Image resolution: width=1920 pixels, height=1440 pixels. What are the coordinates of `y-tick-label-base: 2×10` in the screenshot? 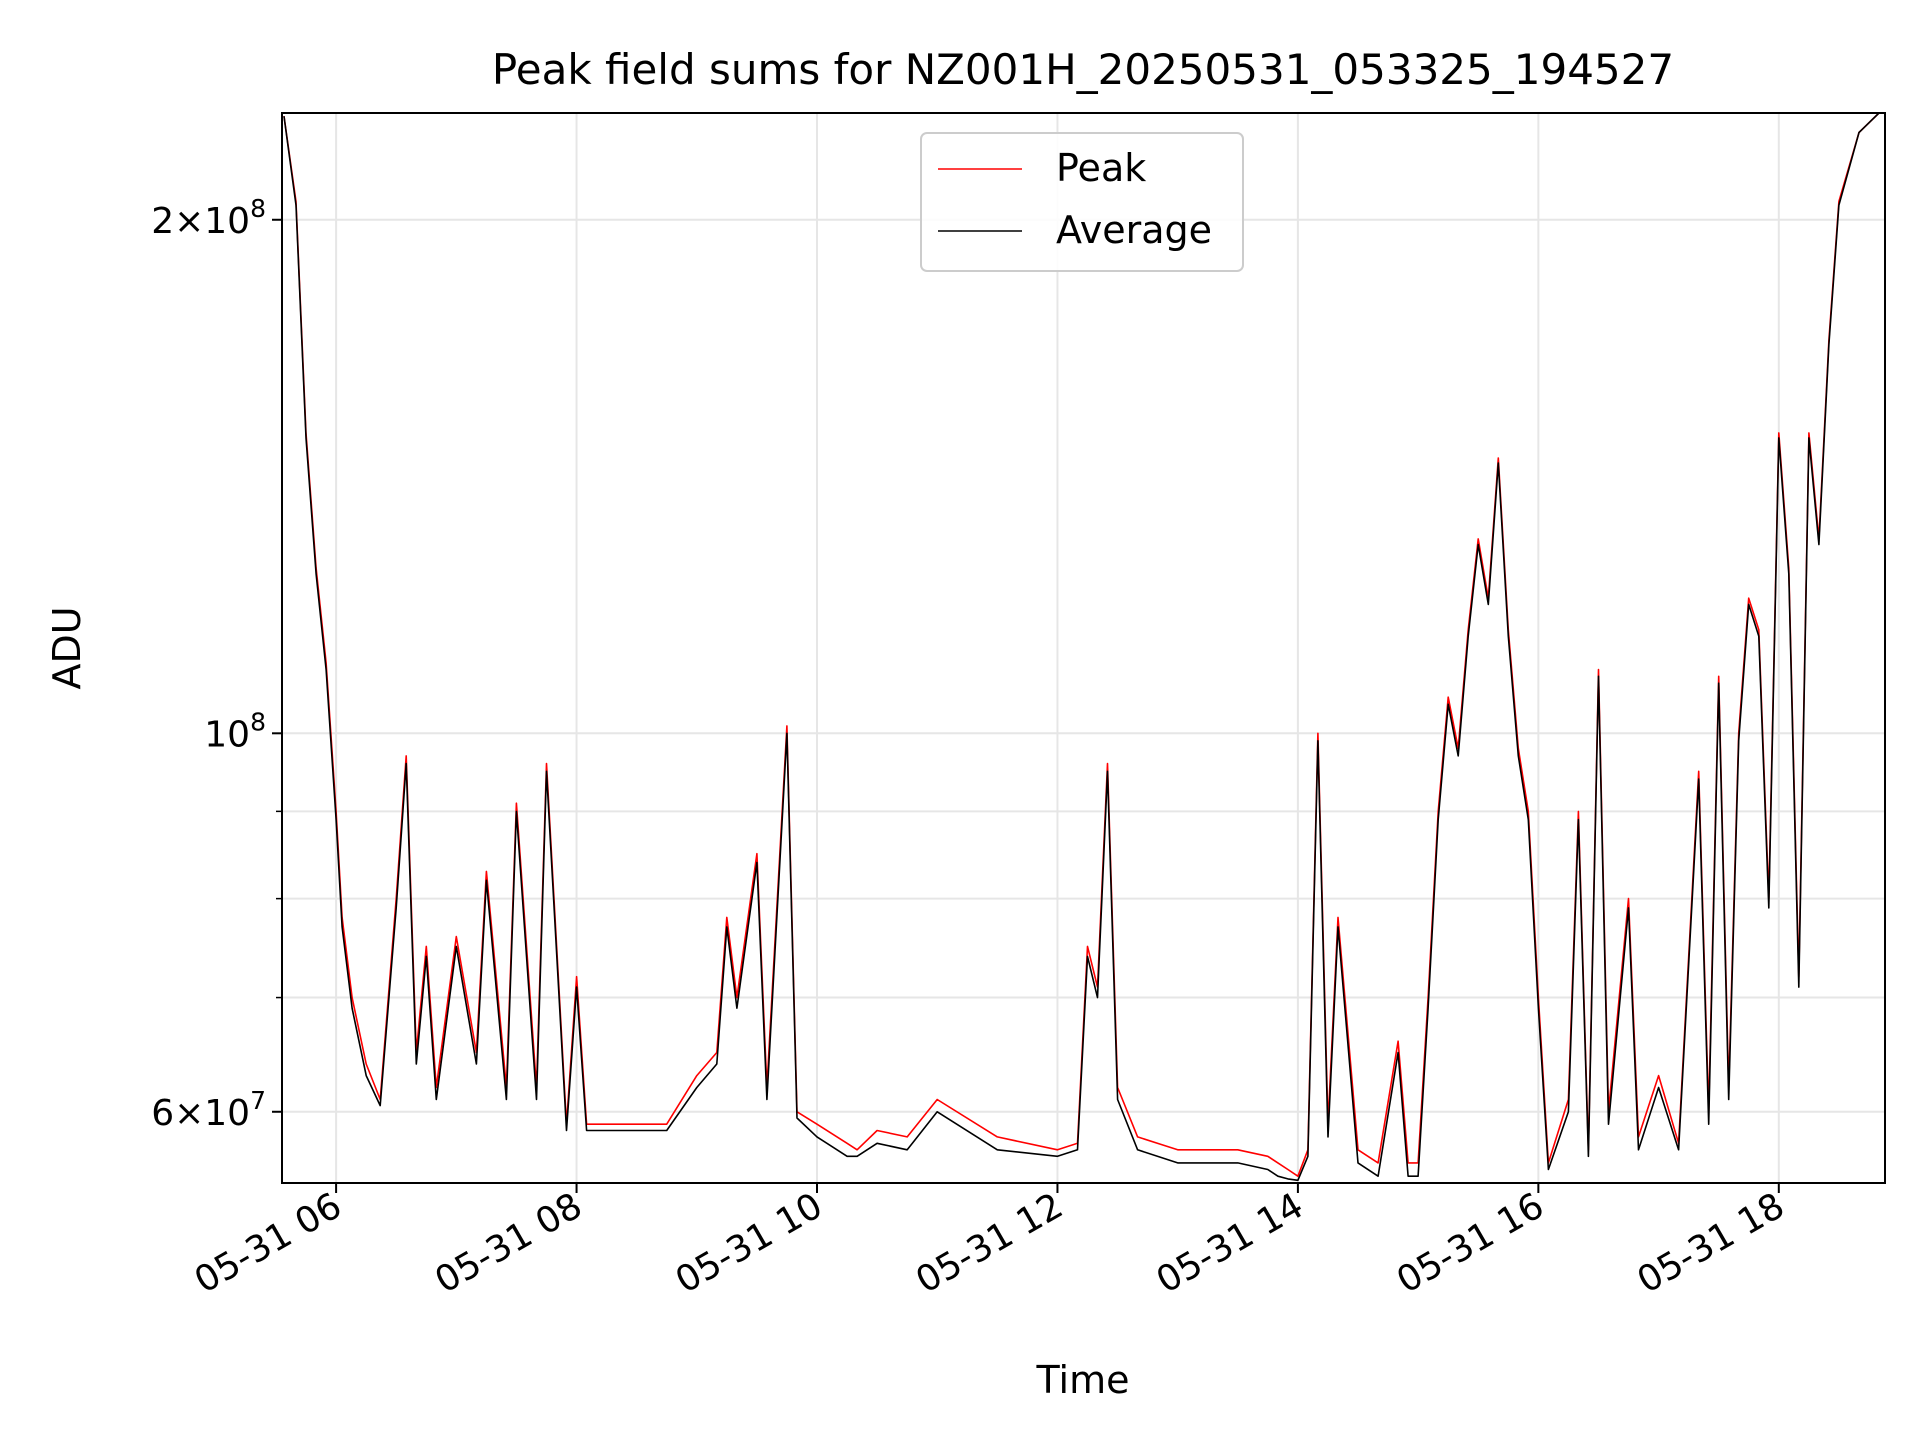 It's located at (200, 221).